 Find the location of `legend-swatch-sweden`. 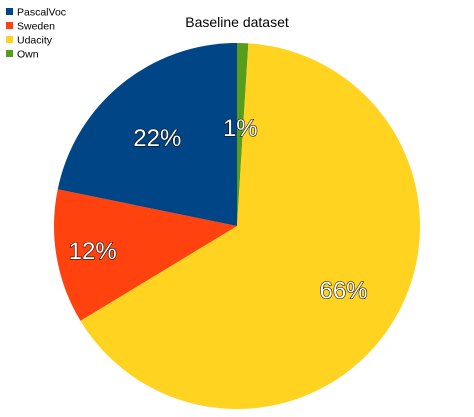

legend-swatch-sweden is located at coordinates (9, 25).